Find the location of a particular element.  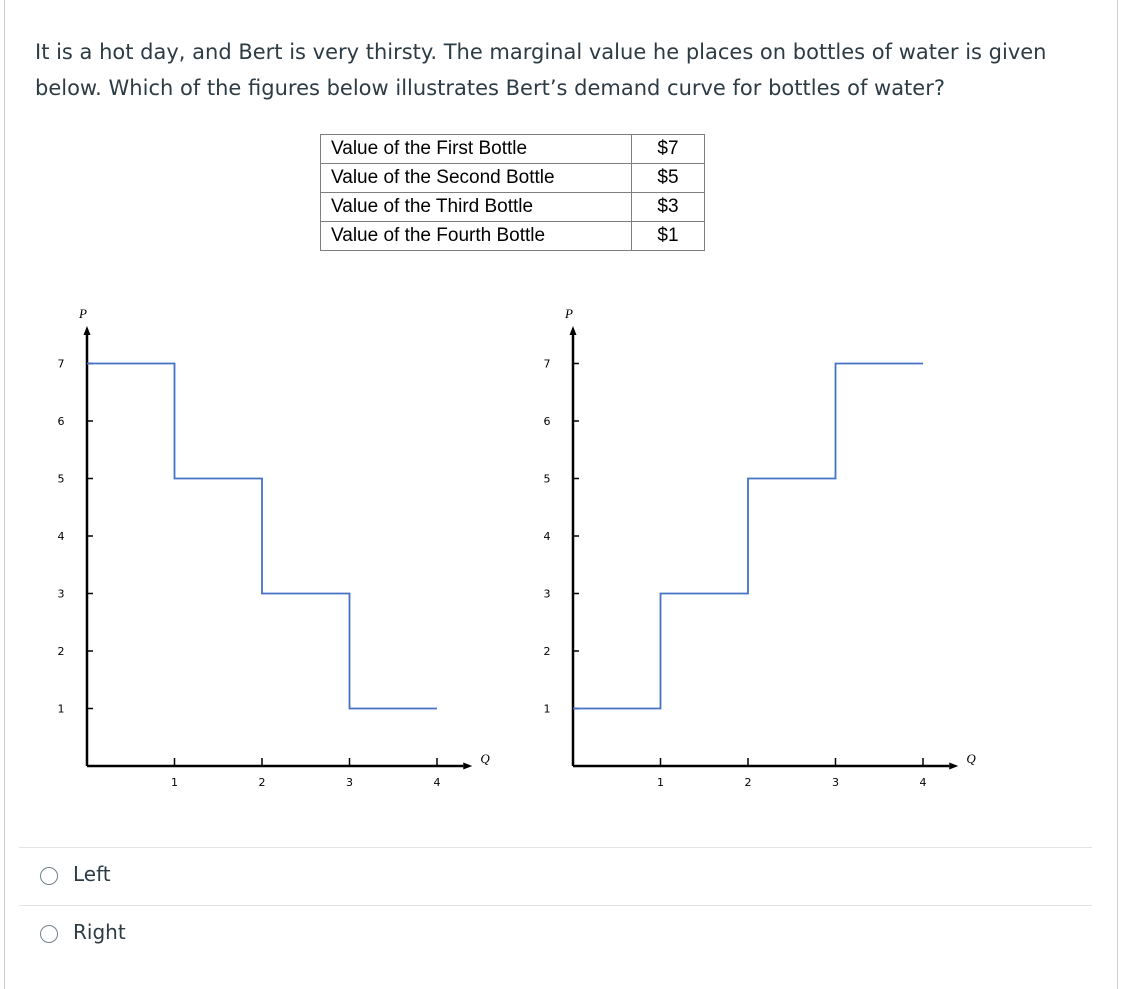

table-row: Value of the Third Bottle $3 is located at coordinates (512, 207).